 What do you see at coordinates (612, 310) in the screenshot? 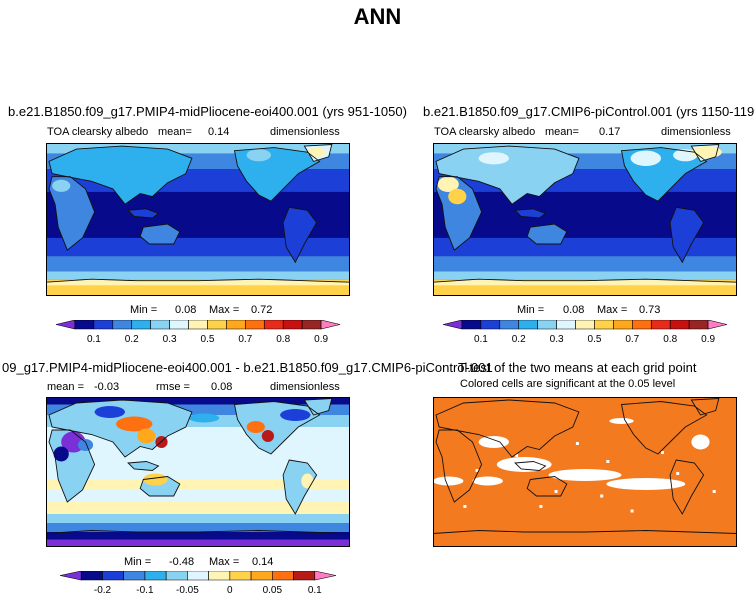
I see `panel2-max-label: Max =` at bounding box center [612, 310].